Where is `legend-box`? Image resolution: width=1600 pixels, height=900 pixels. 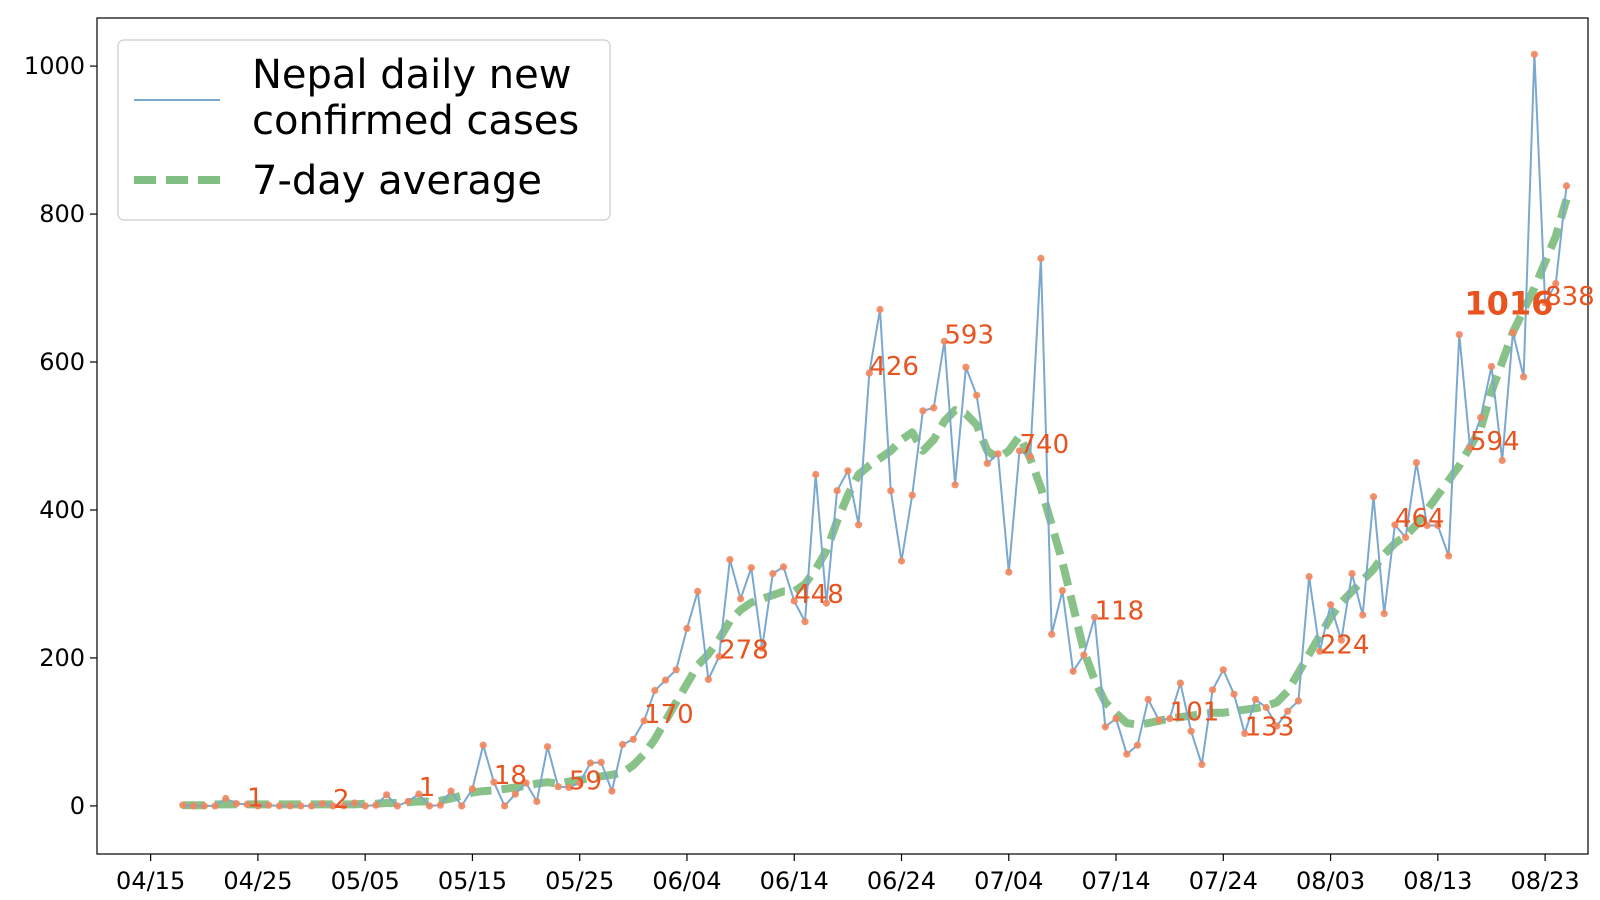
legend-box is located at coordinates (364, 130).